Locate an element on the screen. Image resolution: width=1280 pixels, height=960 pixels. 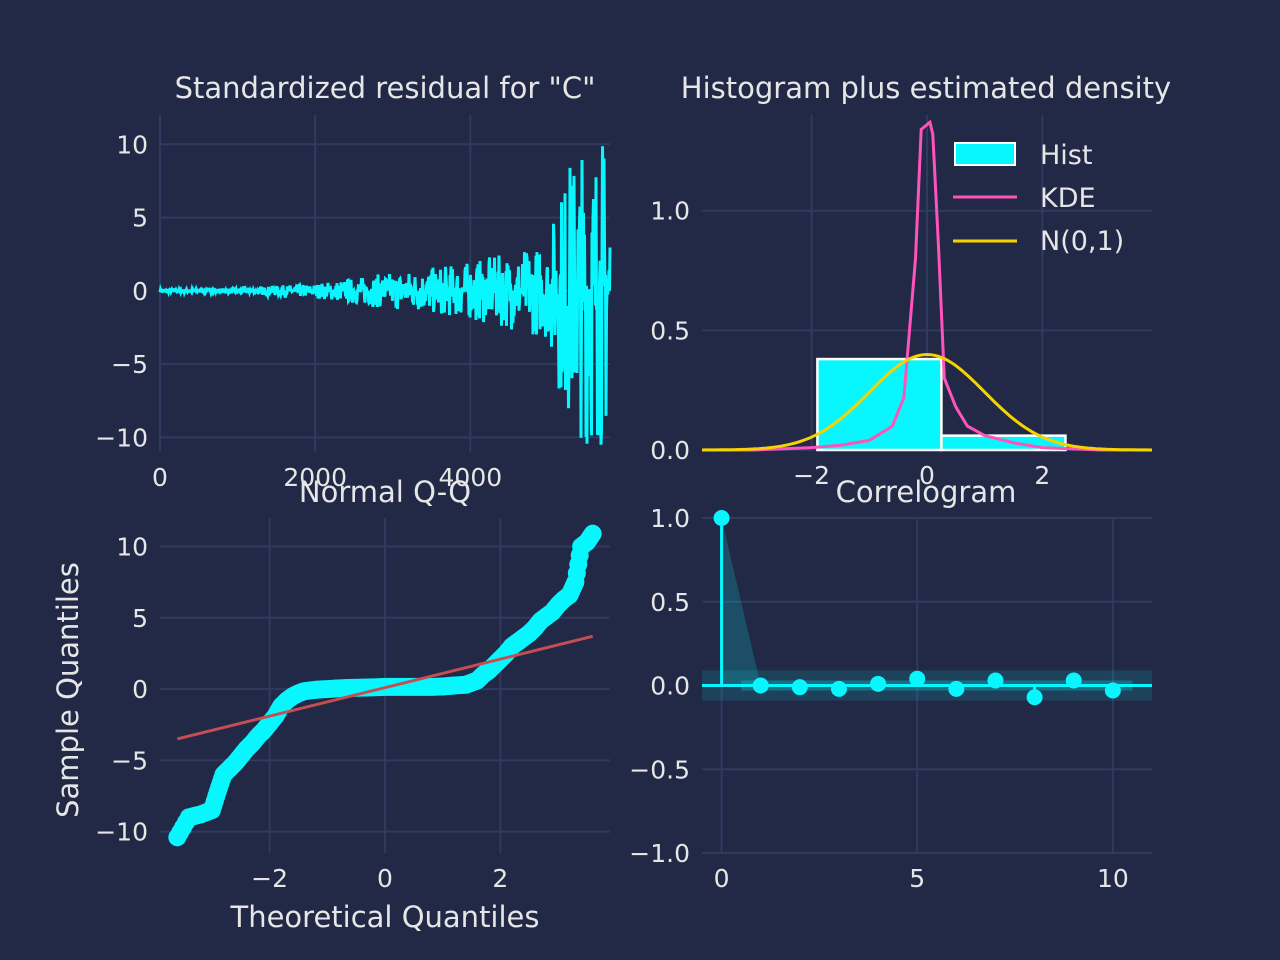
qq-title: Normal Q-Q is located at coordinates (385, 492).